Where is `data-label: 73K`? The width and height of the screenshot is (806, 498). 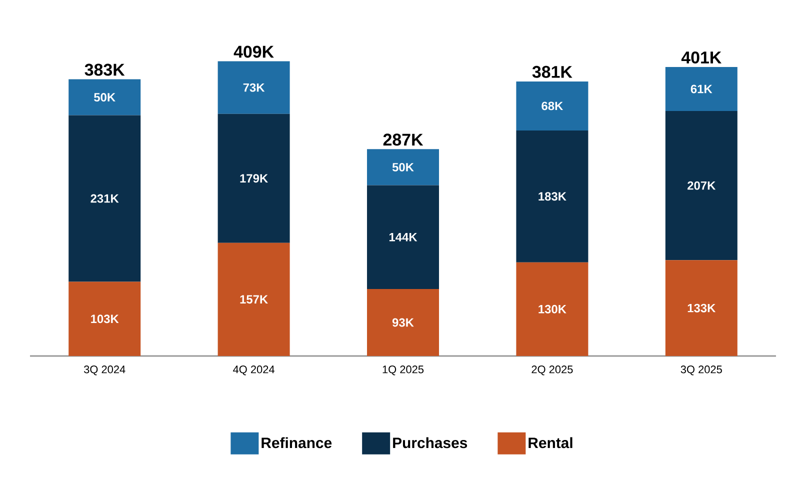 data-label: 73K is located at coordinates (254, 87).